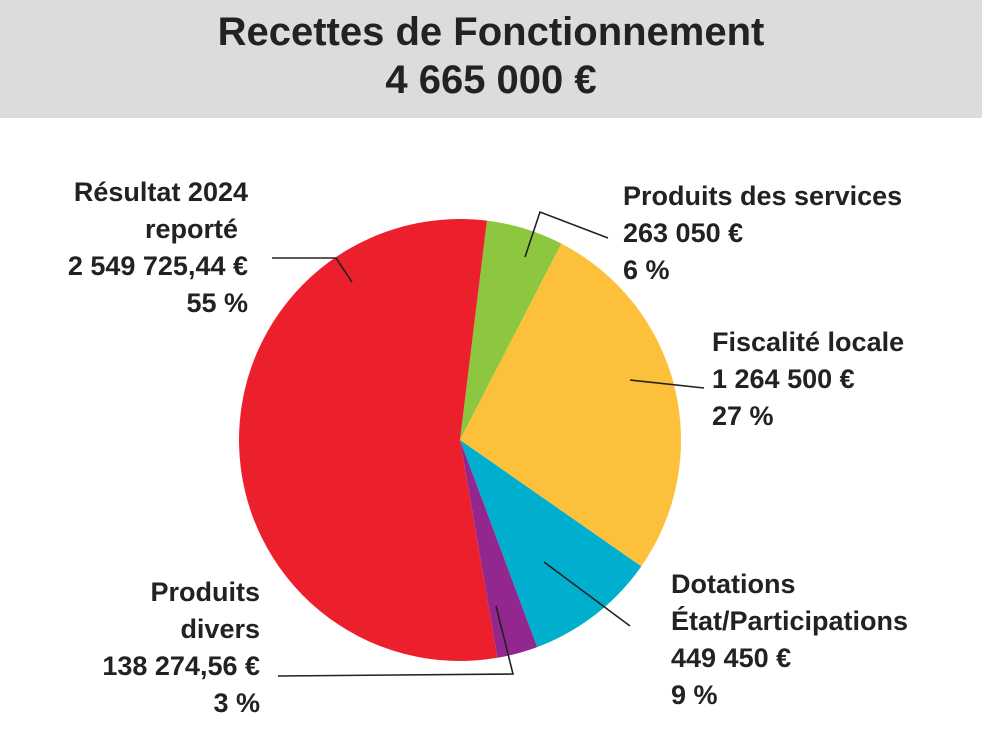 Image resolution: width=982 pixels, height=740 pixels. What do you see at coordinates (587, 594) in the screenshot?
I see `leader-line-dotations` at bounding box center [587, 594].